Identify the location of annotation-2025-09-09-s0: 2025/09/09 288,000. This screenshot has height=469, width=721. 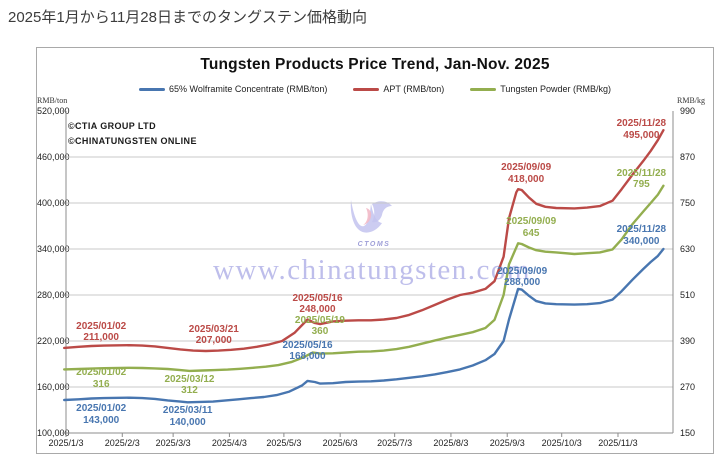
(522, 277).